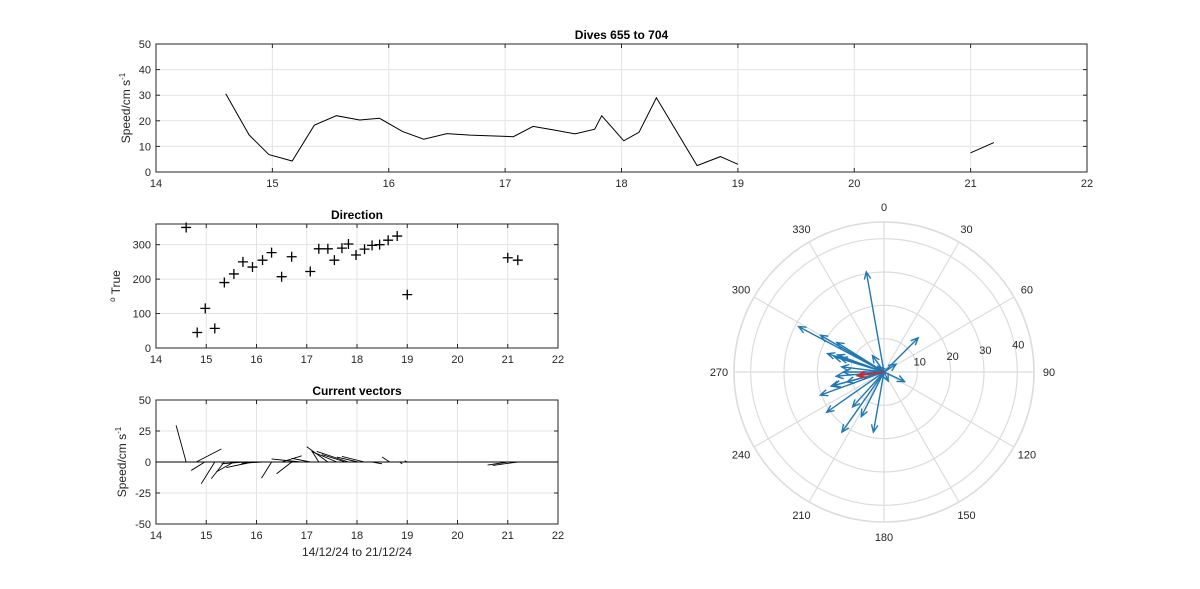  I want to click on polar-theta-label: 300, so click(741, 291).